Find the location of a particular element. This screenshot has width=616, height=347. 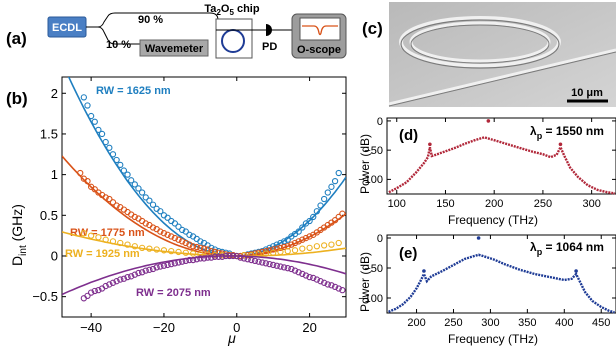

spec-e-x-tick-label: 200 is located at coordinates (416, 323).